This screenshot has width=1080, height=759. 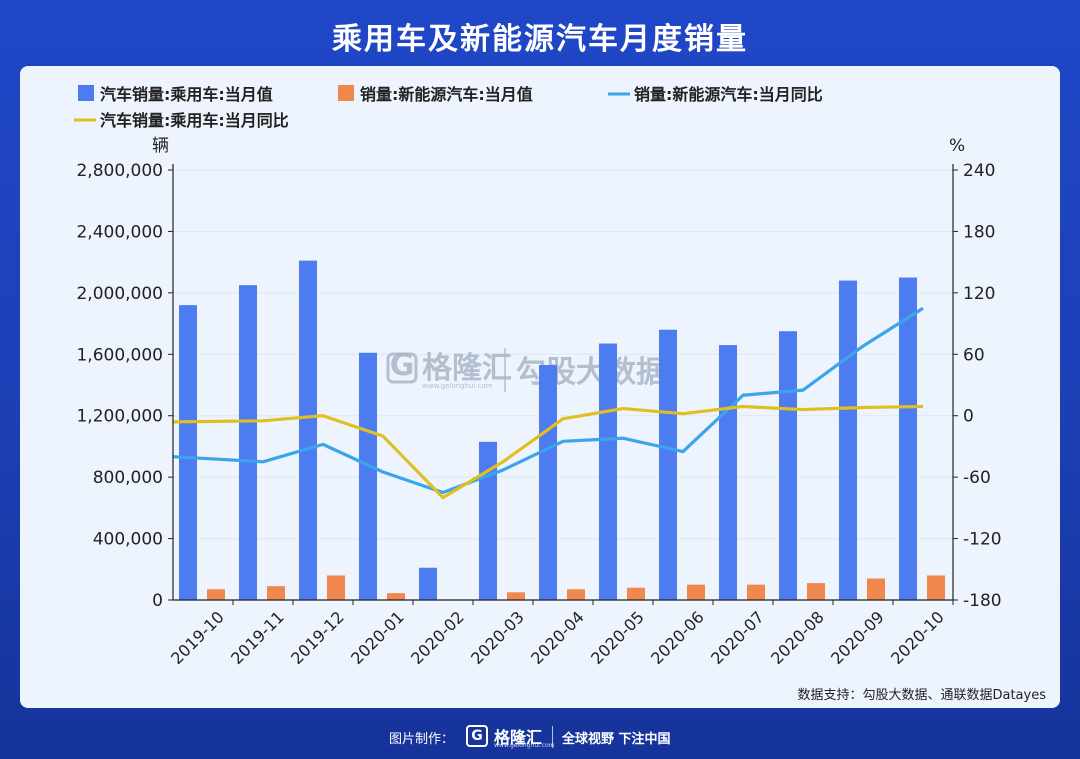 I want to click on footer-credit: 图片制作：, so click(x=422, y=739).